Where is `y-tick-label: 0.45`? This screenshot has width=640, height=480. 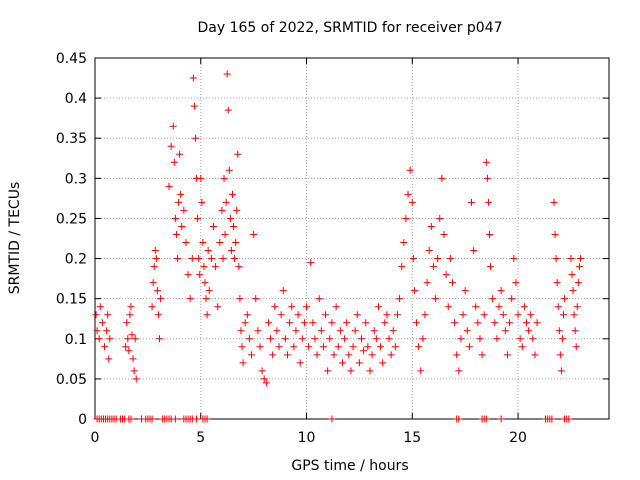
y-tick-label: 0.45 is located at coordinates (71, 59).